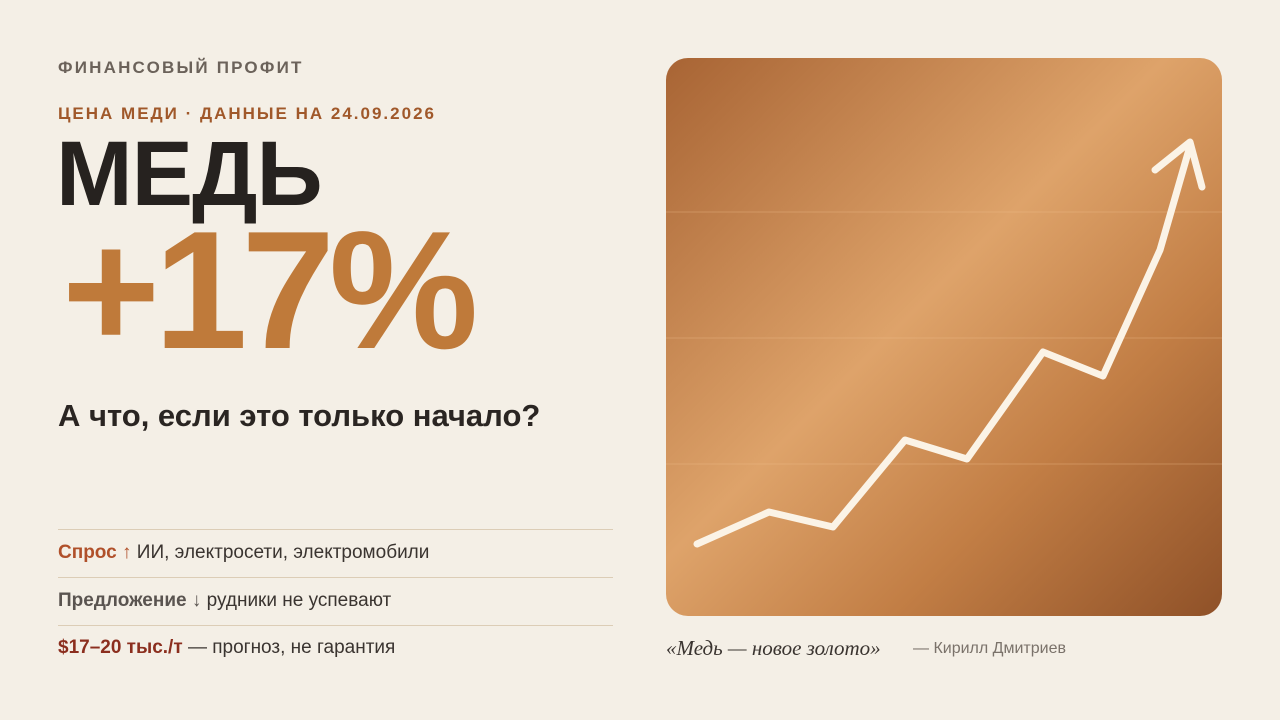 The height and width of the screenshot is (720, 1280). I want to click on point-text: — прогноз, не гарантия, so click(291, 647).